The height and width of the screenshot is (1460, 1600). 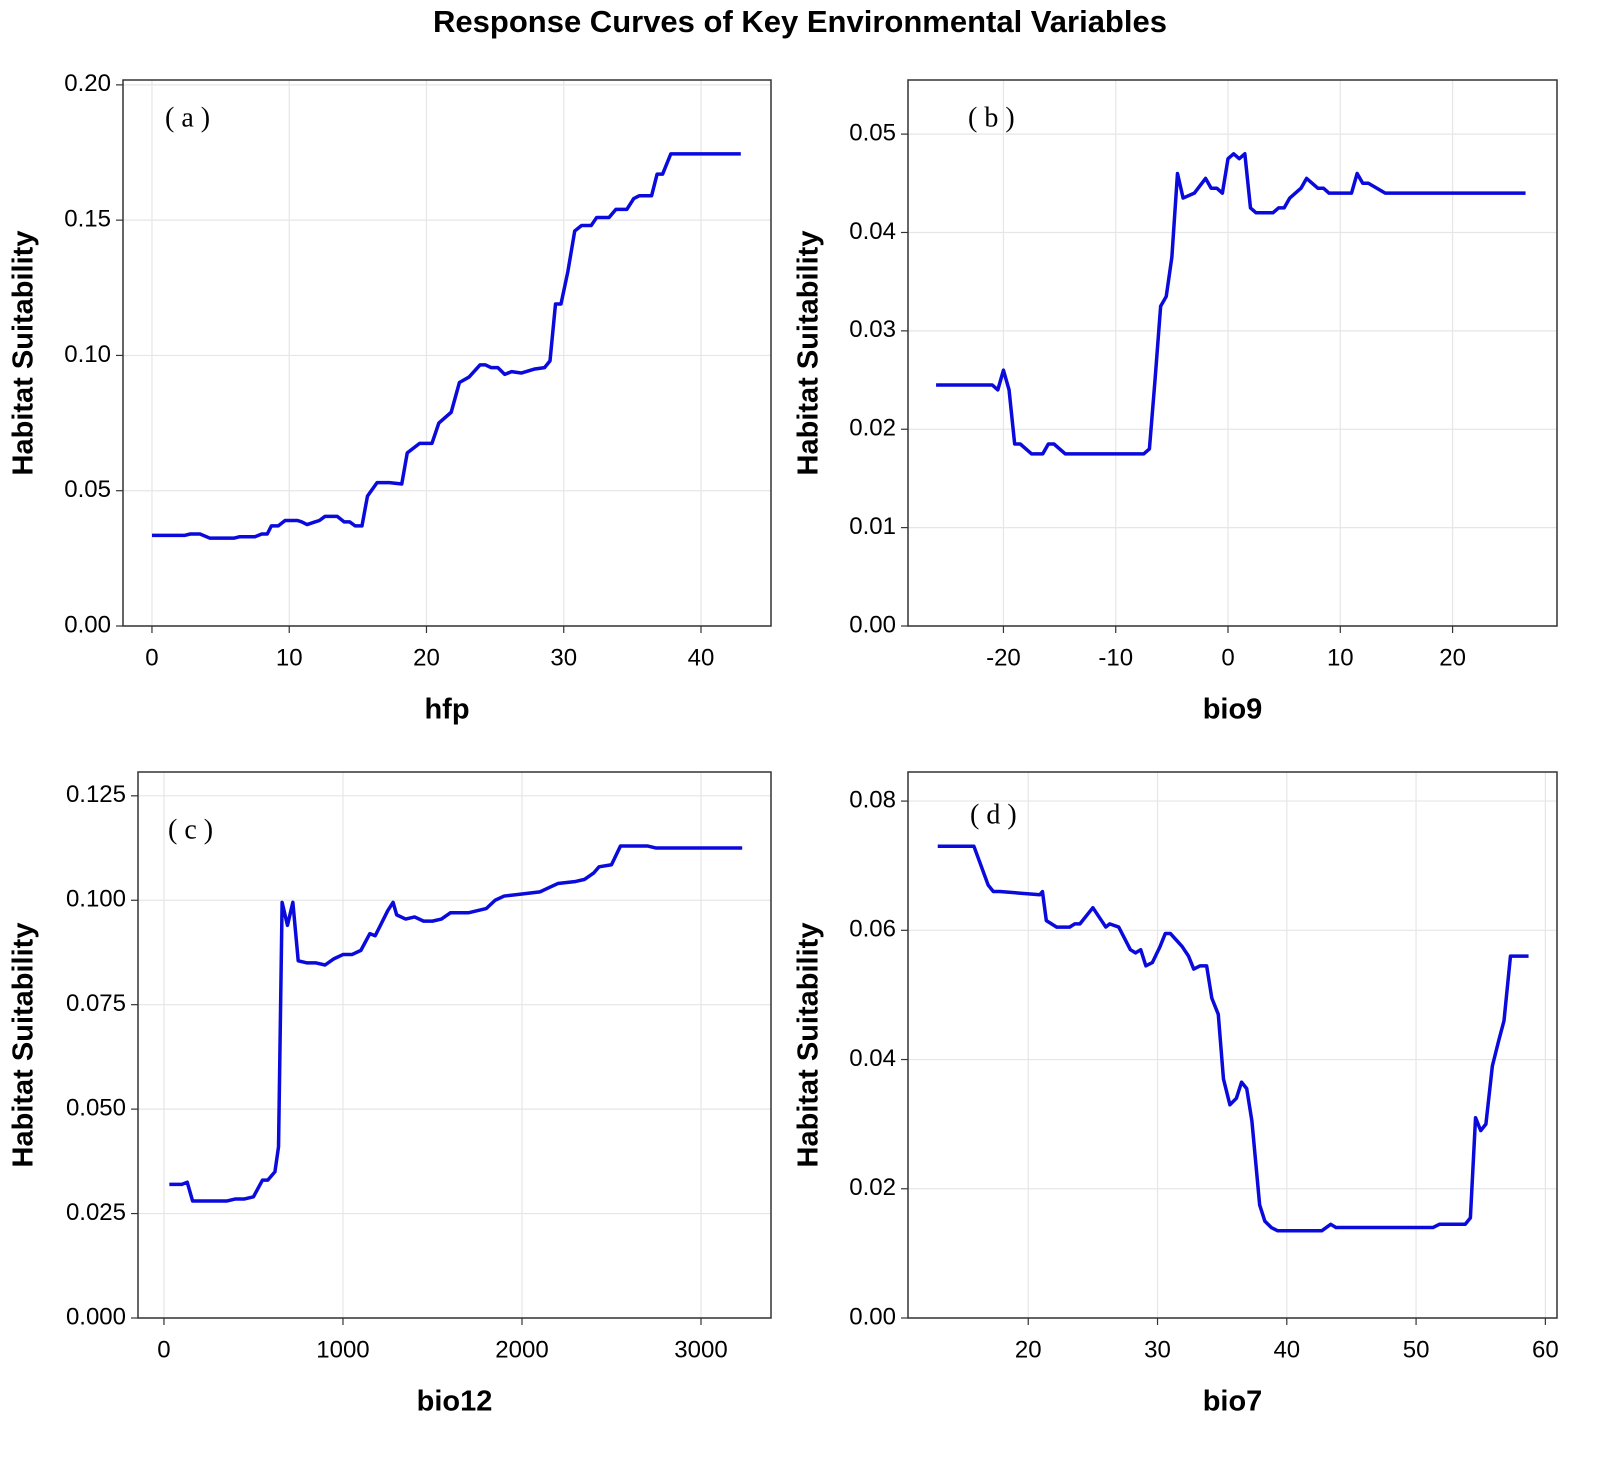 I want to click on x-tick-label: 2000, so click(x=521, y=1349).